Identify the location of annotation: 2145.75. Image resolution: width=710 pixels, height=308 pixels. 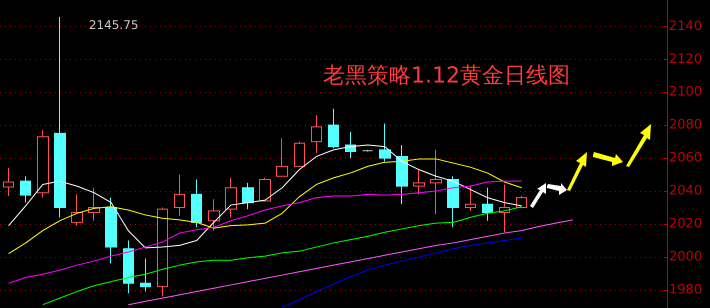
(113, 25).